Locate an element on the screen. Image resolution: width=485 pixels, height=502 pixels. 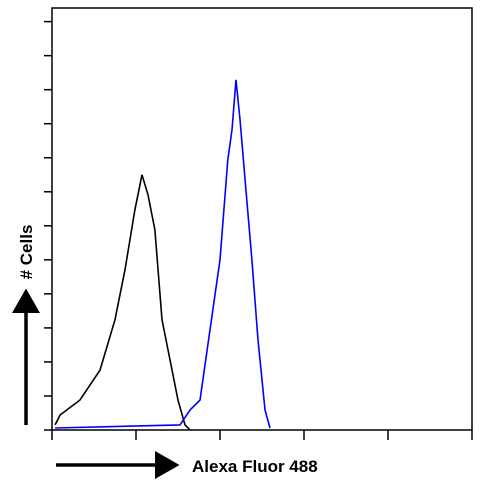
histogram-line is located at coordinates (122, 302).